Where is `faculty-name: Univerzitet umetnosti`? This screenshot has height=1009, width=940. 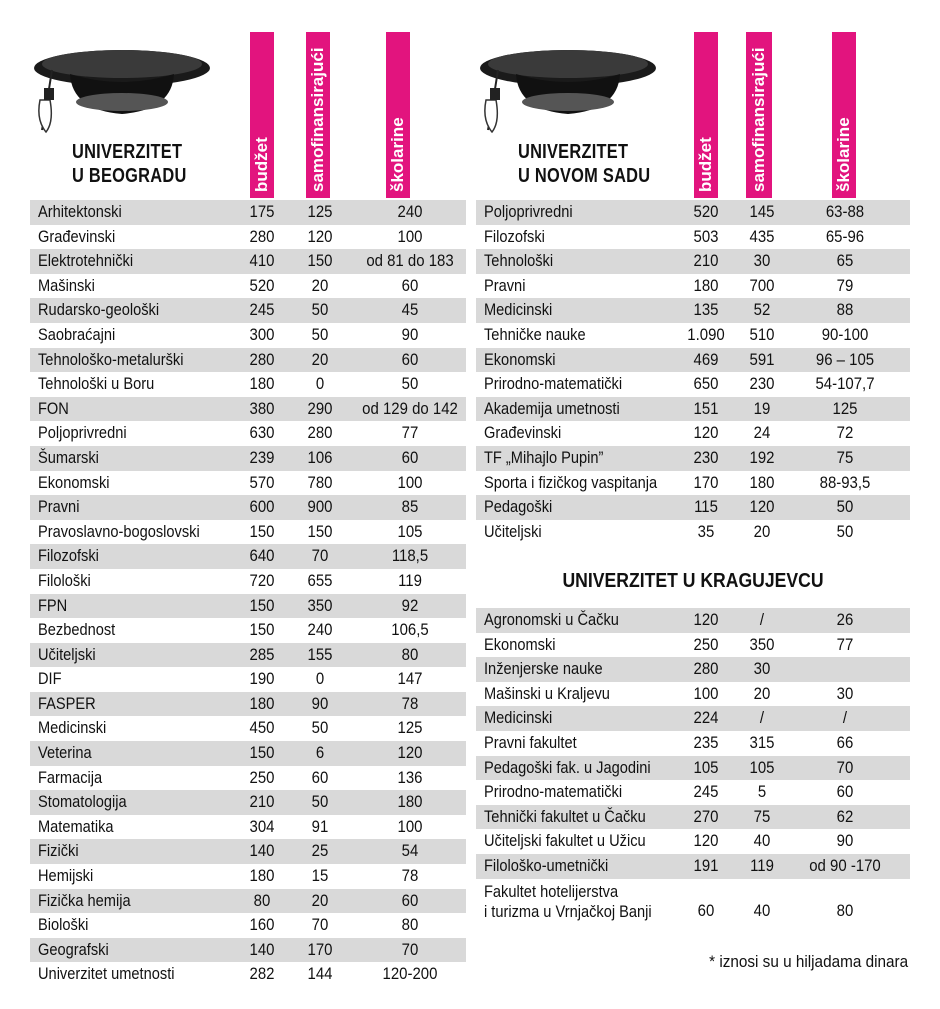
faculty-name: Univerzitet umetnosti is located at coordinates (106, 974).